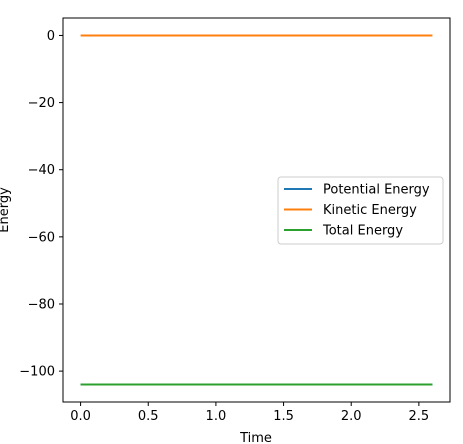  What do you see at coordinates (51, 36) in the screenshot?
I see `y-tick-label: 0` at bounding box center [51, 36].